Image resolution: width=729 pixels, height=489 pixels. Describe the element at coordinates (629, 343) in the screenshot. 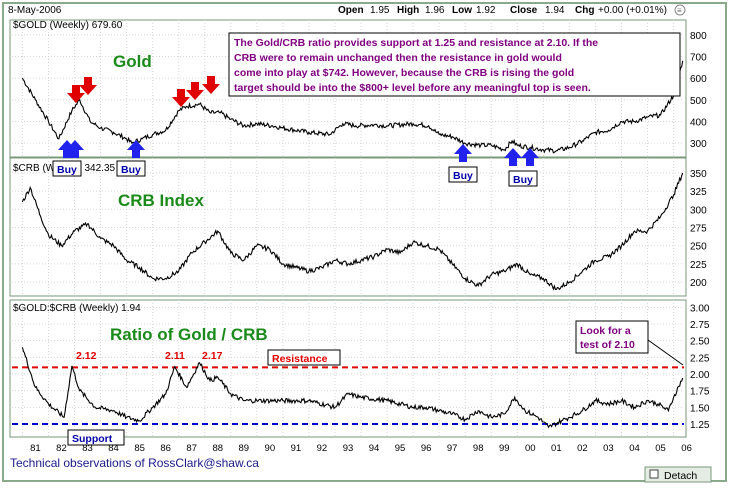

I see `look-for-test-callout: Look for a test of 2.10` at that location.